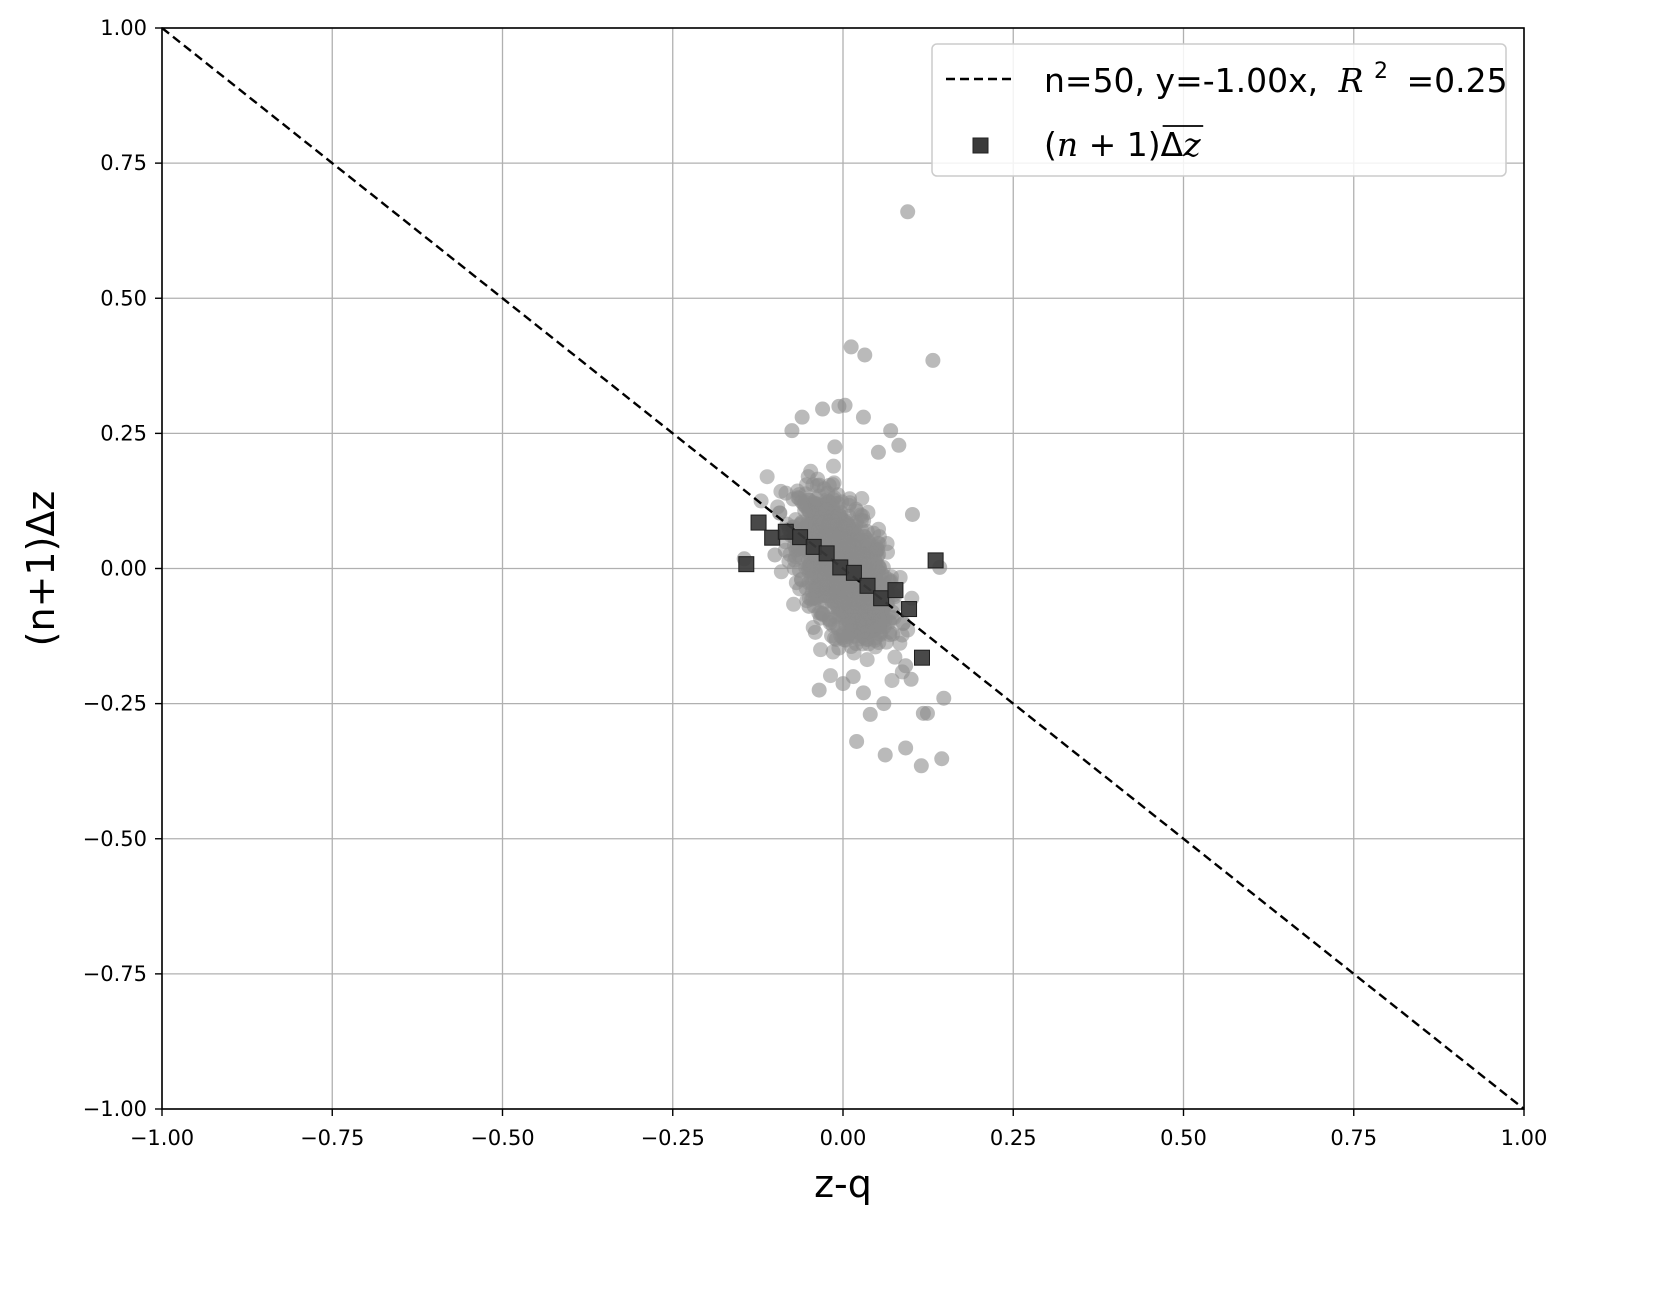  I want to click on y-tick-label: 0.00, so click(123, 569).